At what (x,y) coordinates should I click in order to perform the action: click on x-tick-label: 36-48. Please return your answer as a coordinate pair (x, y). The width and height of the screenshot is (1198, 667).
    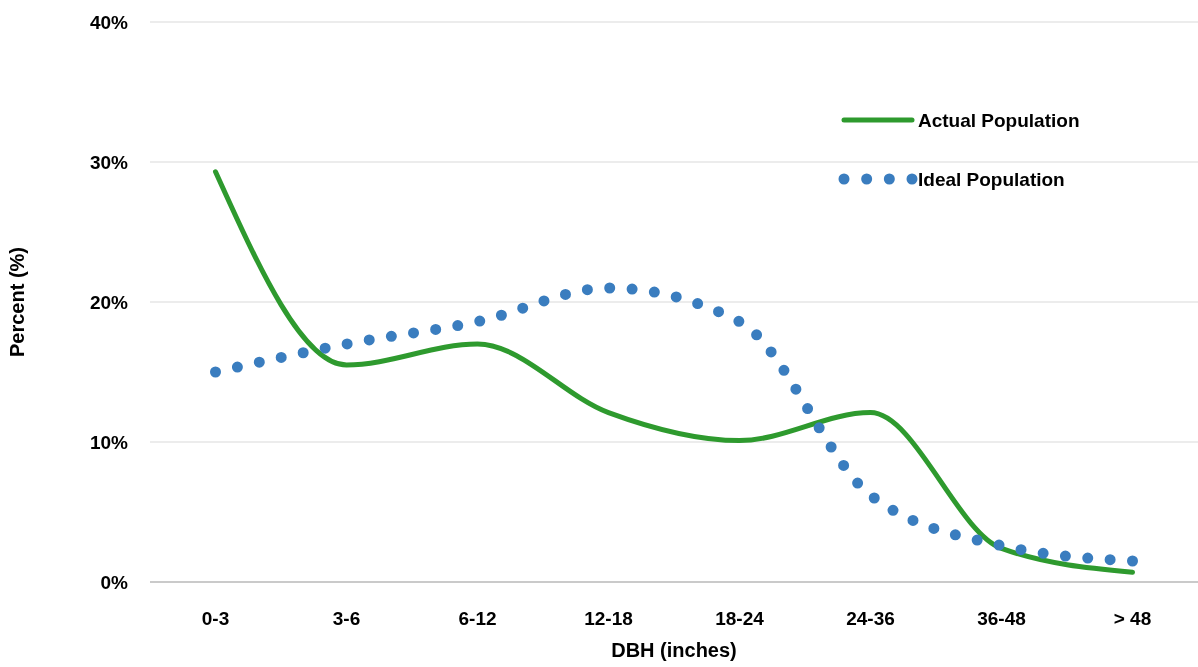
    Looking at the image, I should click on (1001, 618).